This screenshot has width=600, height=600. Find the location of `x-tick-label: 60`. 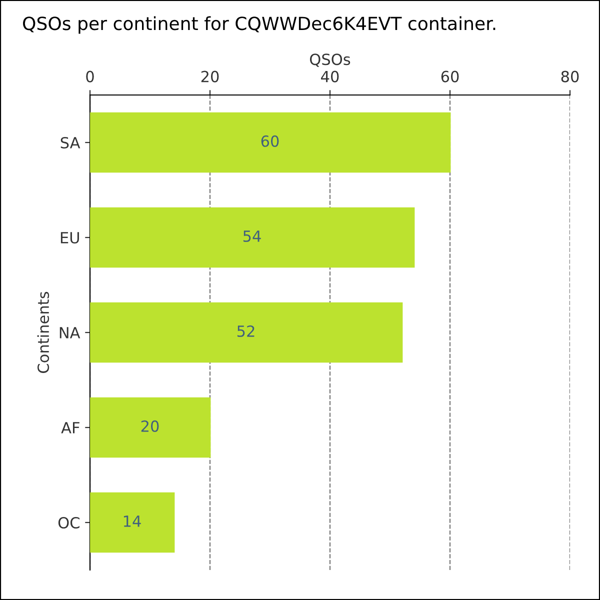

x-tick-label: 60 is located at coordinates (450, 76).